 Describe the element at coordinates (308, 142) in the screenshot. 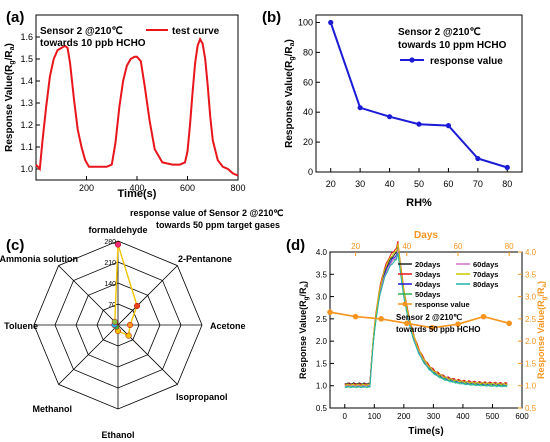

I see `y-tick-label: 20` at that location.